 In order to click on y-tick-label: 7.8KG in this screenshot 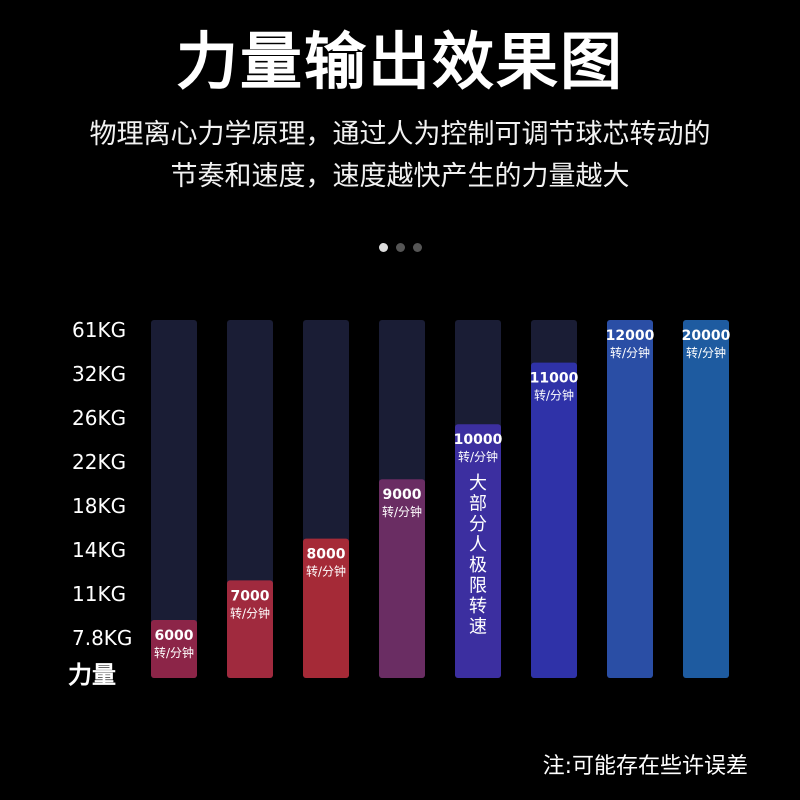, I will do `click(102, 638)`.